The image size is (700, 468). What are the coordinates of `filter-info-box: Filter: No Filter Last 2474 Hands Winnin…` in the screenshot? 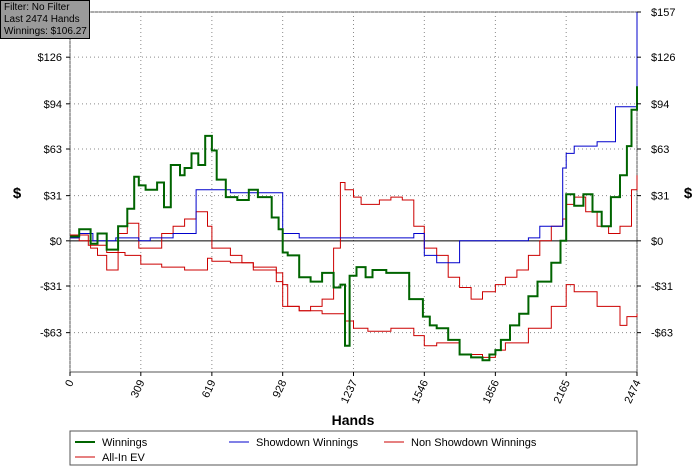 It's located at (45, 19).